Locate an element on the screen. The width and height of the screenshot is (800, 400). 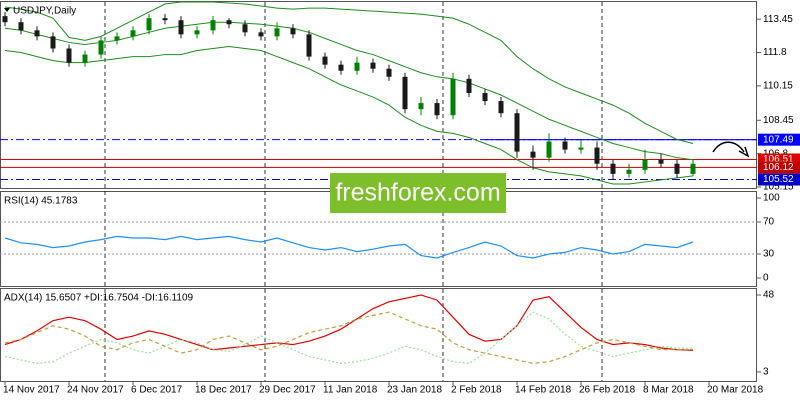
title-marker is located at coordinates (7, 10).